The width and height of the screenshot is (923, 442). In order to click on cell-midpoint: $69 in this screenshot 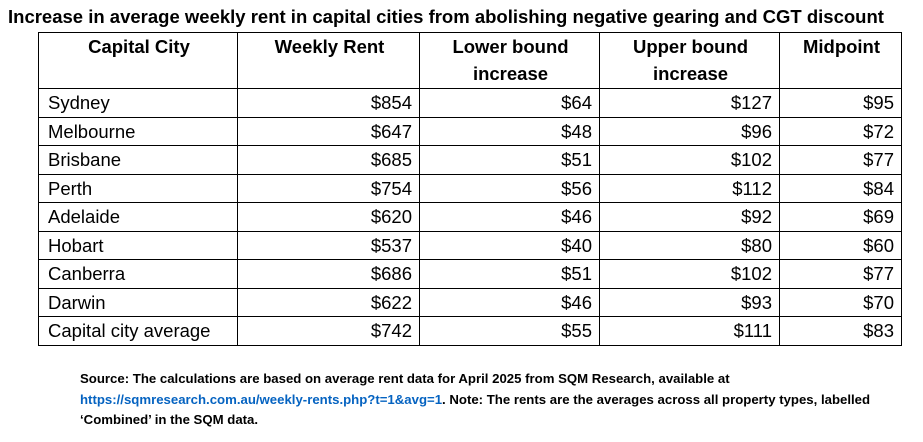, I will do `click(840, 217)`.